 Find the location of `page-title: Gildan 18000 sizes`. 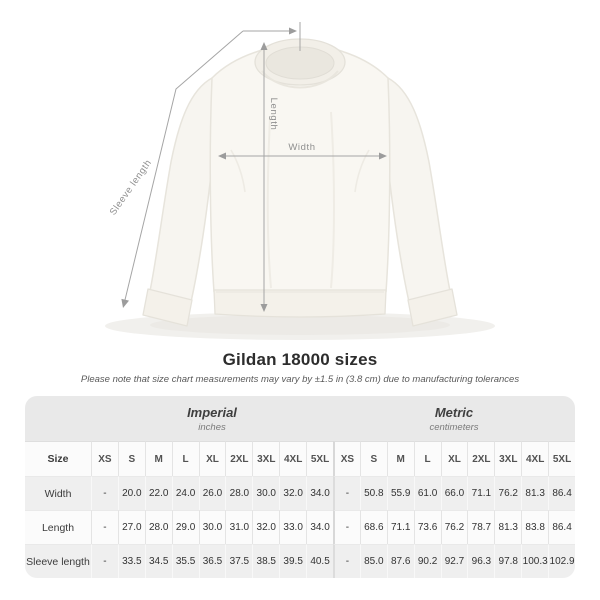

page-title: Gildan 18000 sizes is located at coordinates (300, 359).